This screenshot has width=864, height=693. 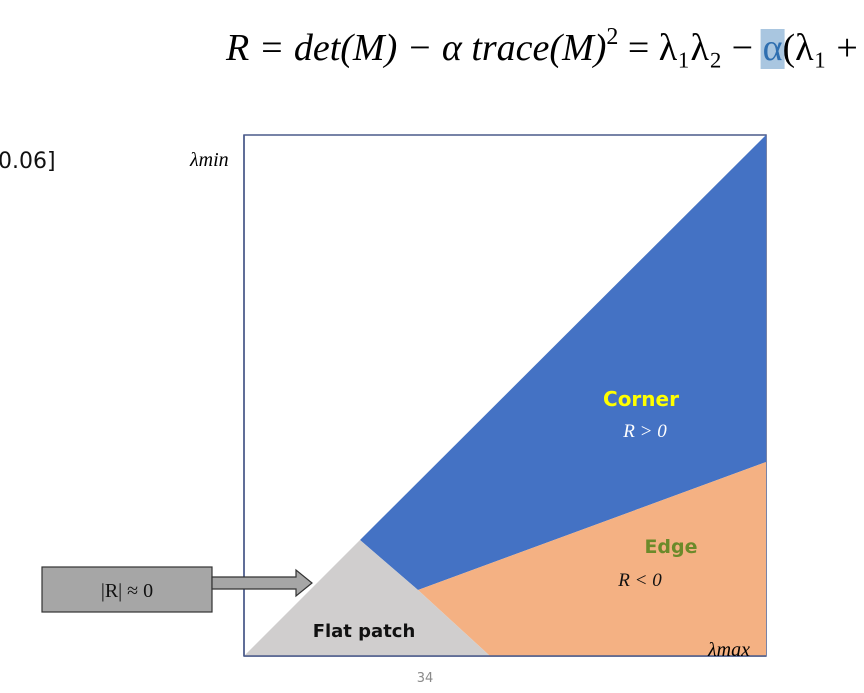 I want to click on side-text: 0.06], so click(x=28, y=161).